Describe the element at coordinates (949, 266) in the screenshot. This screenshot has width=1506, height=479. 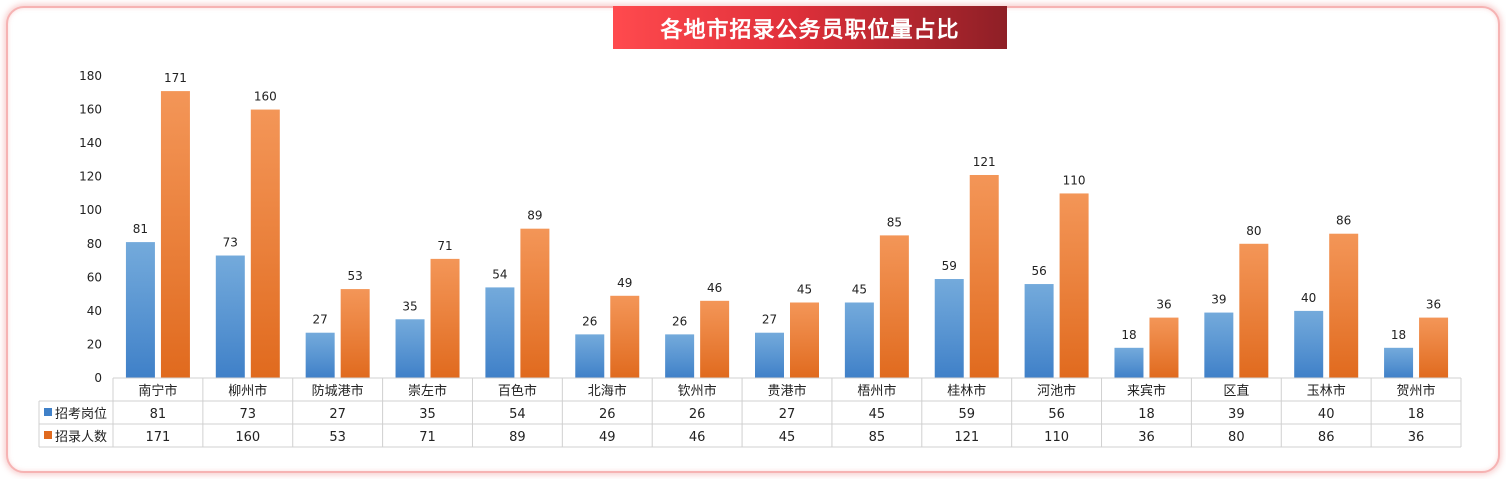
I see `data-label-series1: 59` at that location.